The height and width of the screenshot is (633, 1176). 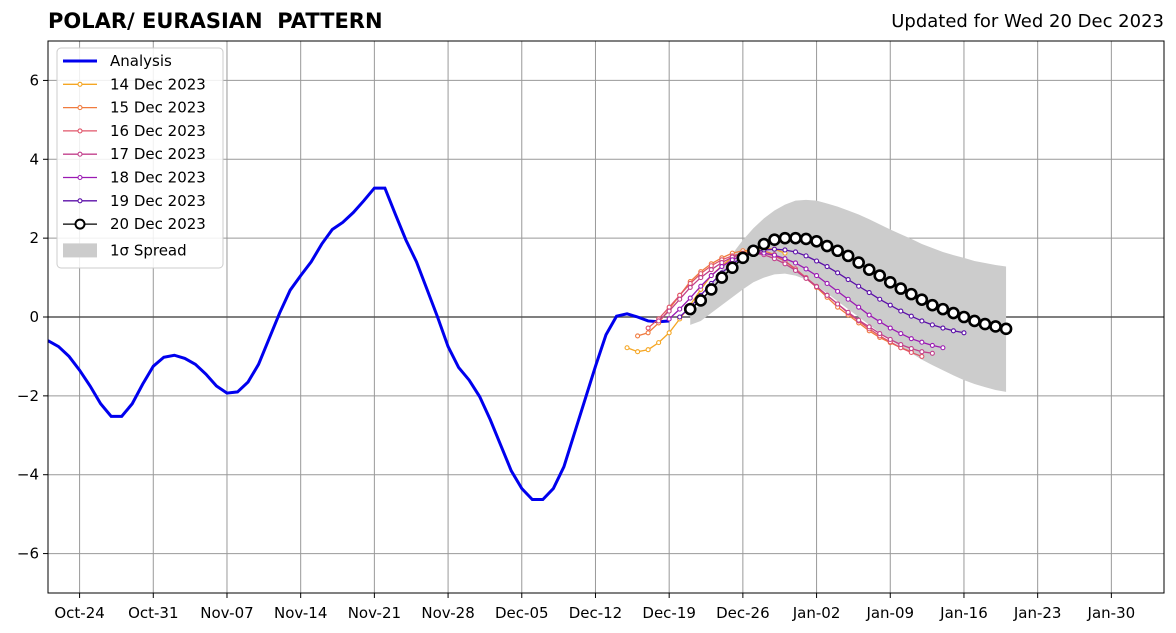 What do you see at coordinates (447, 613) in the screenshot?
I see `x-tick-label: Nov-28` at bounding box center [447, 613].